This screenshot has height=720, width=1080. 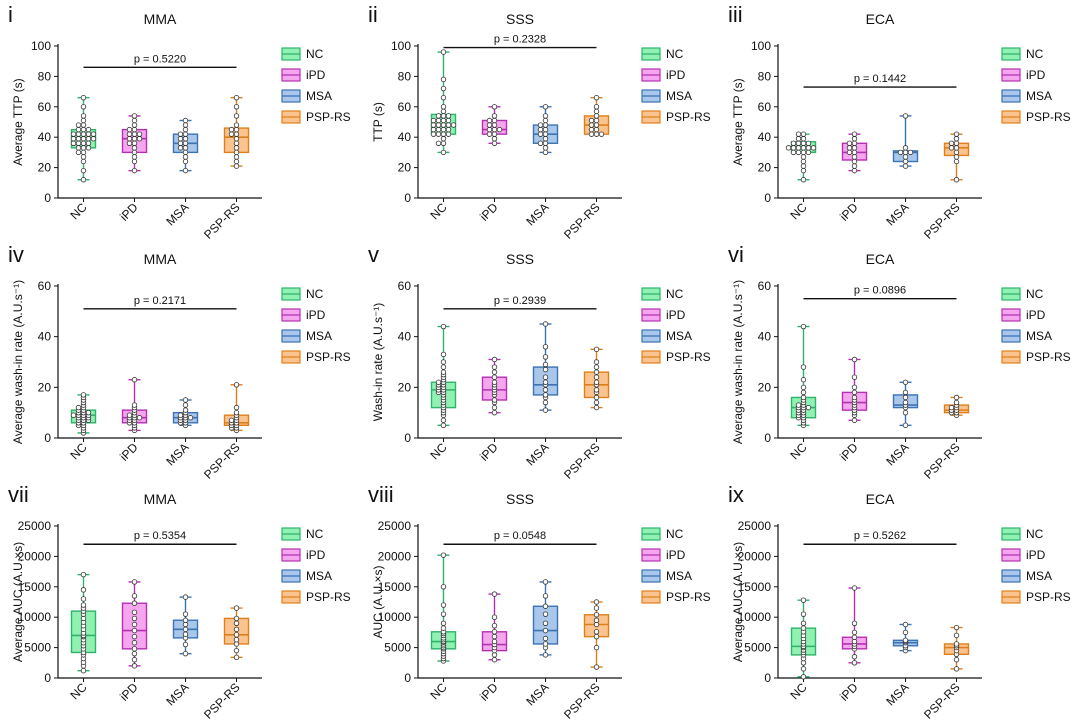 What do you see at coordinates (405, 137) in the screenshot?
I see `y-tick-label: 40` at bounding box center [405, 137].